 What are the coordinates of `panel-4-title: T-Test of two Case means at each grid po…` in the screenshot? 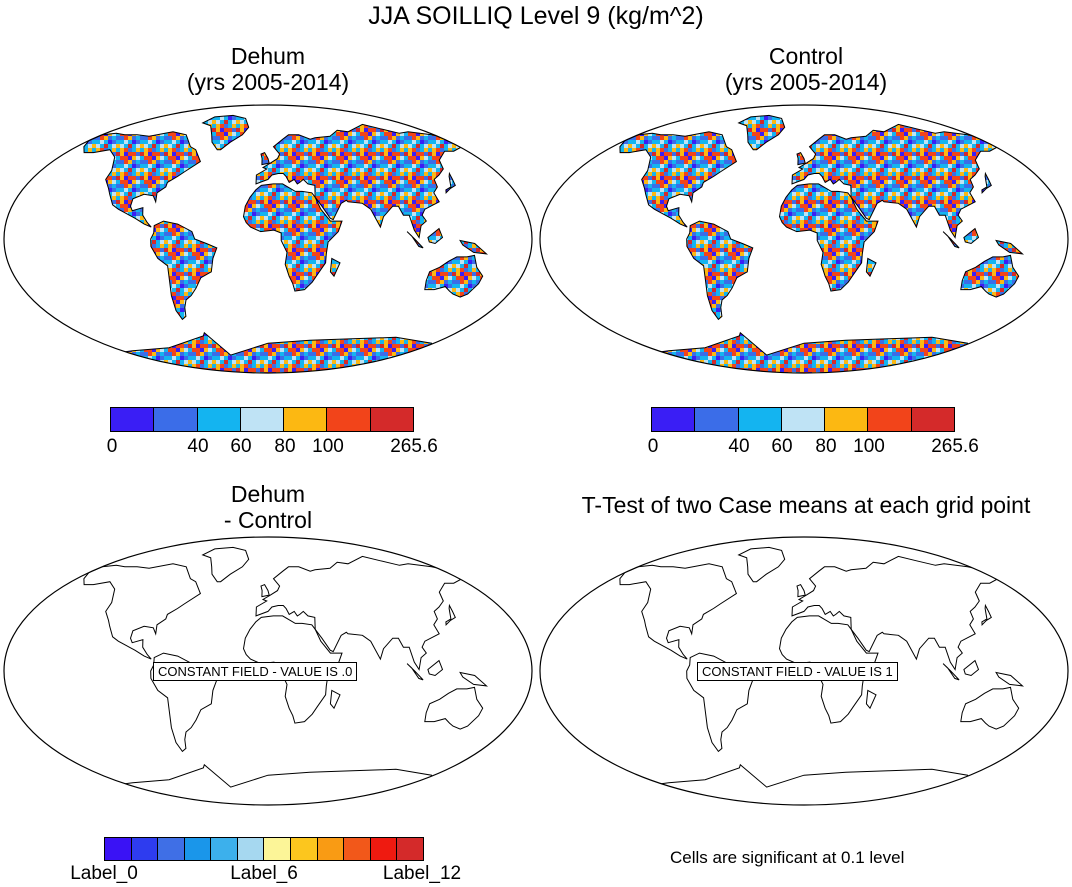 It's located at (806, 505).